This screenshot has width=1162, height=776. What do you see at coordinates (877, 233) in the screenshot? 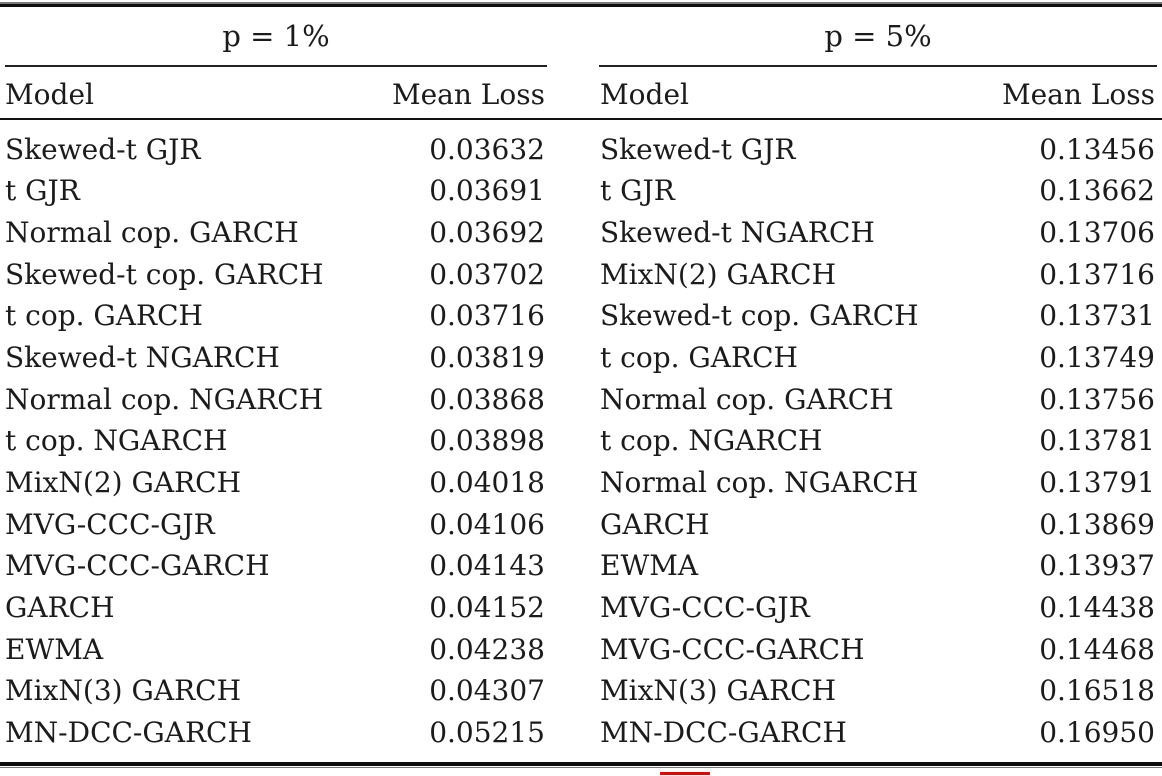
I see `table-row: Skewed-t NGARCH 0.13706` at bounding box center [877, 233].